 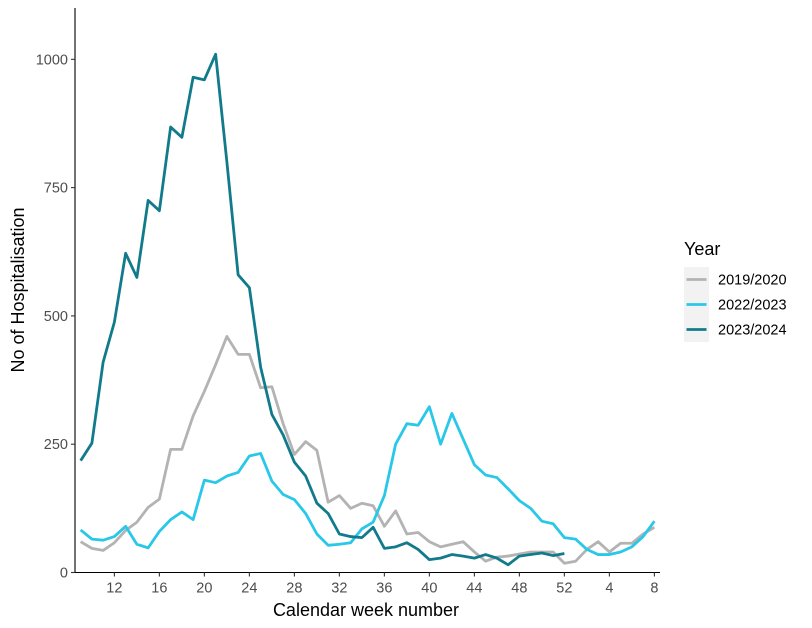 What do you see at coordinates (752, 306) in the screenshot?
I see `legend-label: 2022/2023` at bounding box center [752, 306].